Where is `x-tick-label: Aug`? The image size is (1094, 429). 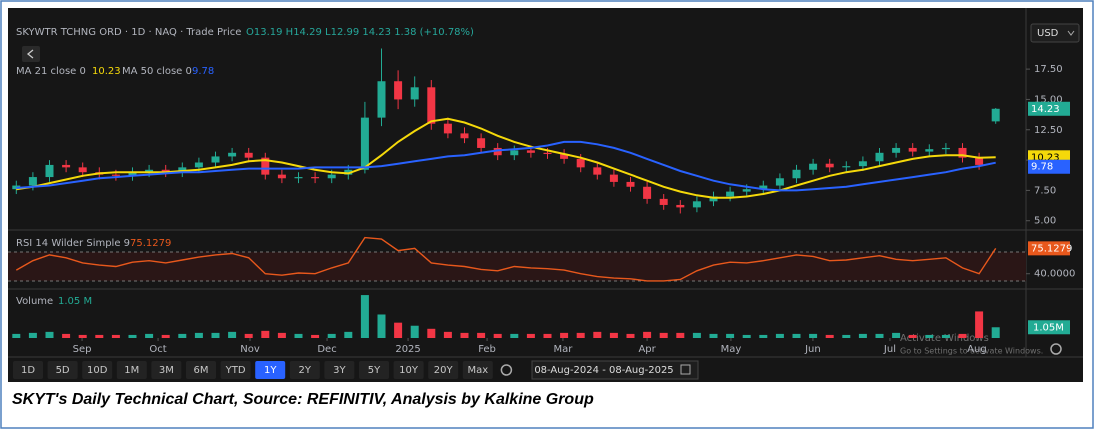 x-tick-label: Aug is located at coordinates (977, 349).